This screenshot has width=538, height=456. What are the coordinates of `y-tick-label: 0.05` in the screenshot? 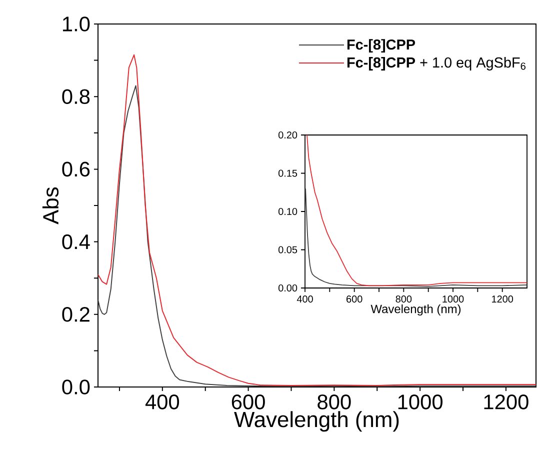 It's located at (288, 250).